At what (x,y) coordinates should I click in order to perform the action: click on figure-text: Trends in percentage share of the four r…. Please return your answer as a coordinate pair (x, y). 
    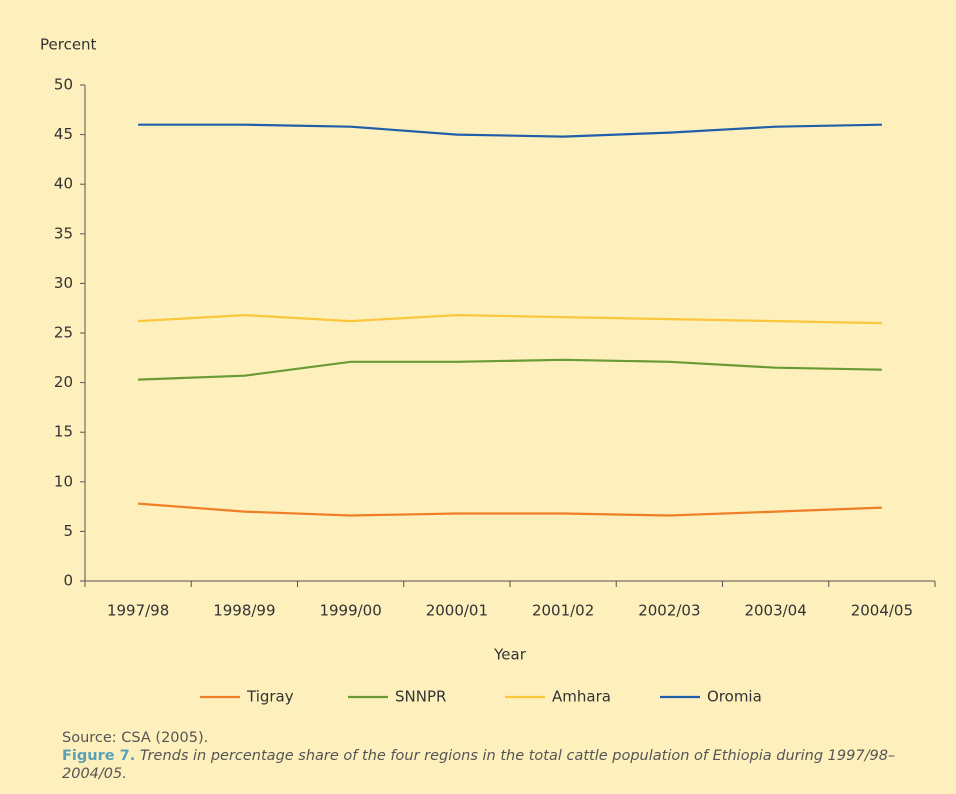
    Looking at the image, I should click on (479, 765).